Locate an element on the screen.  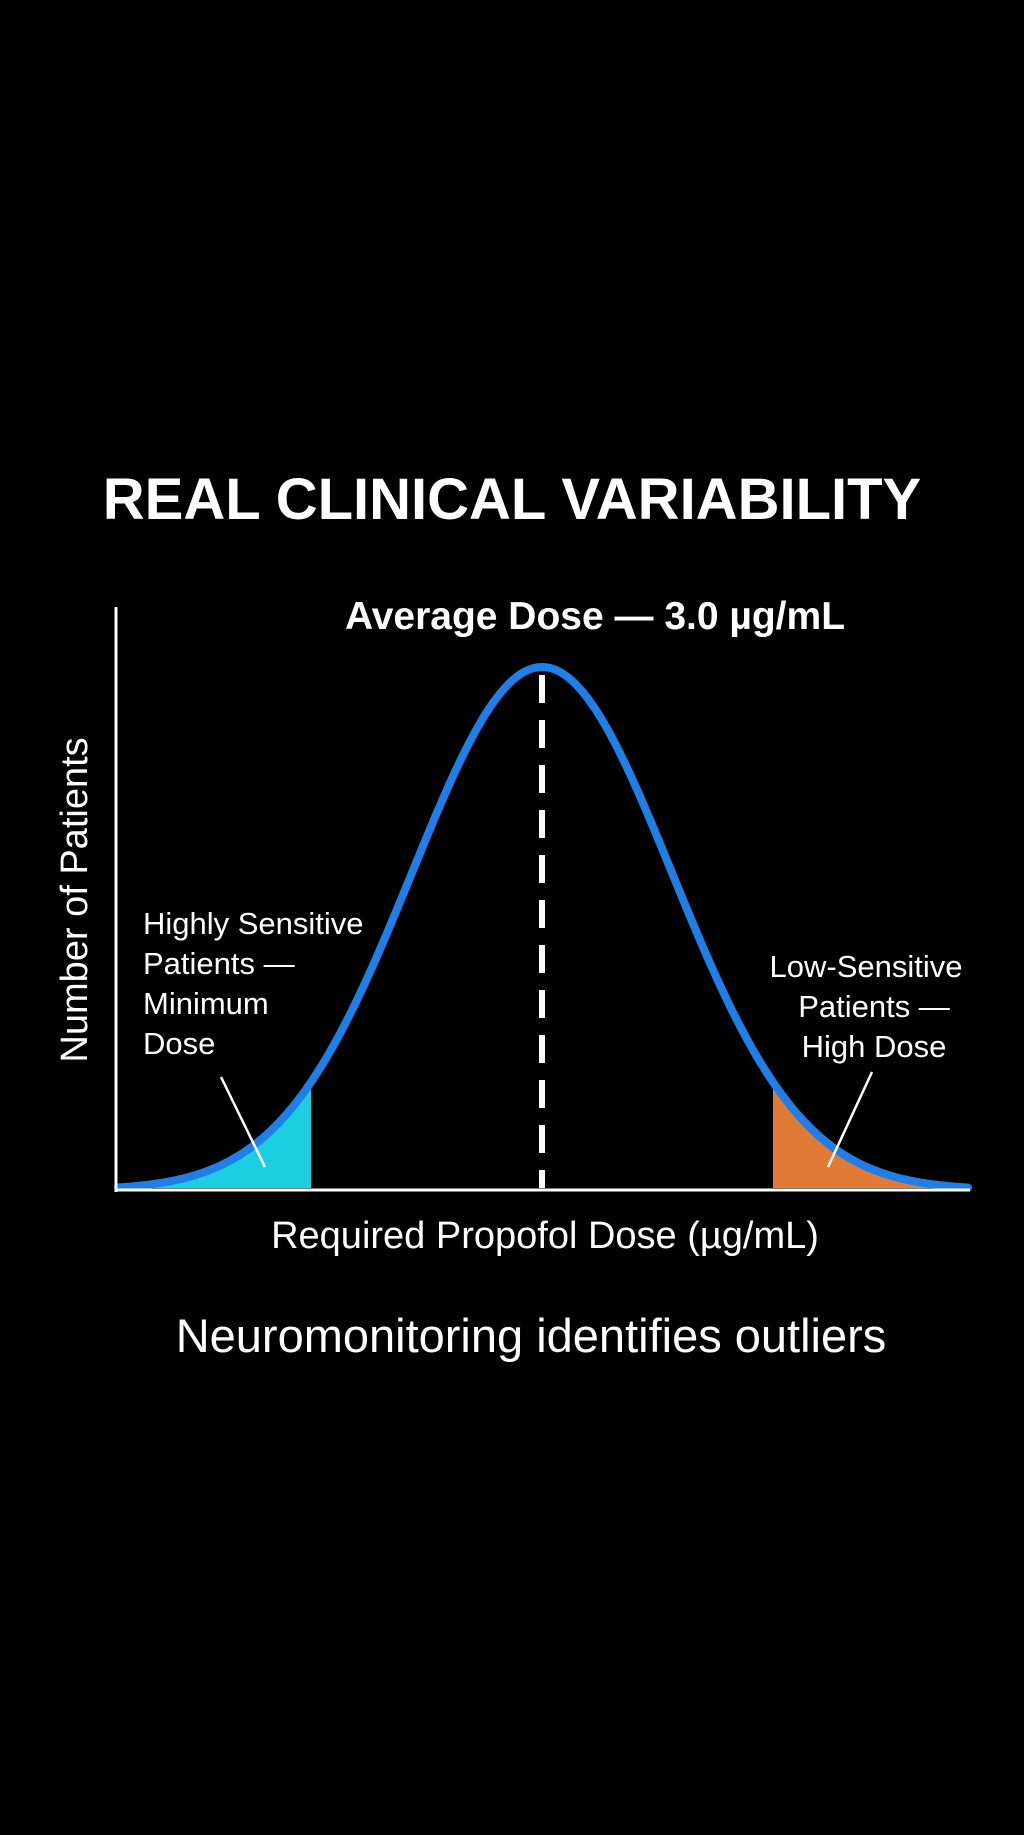
high-tail-annotation: Low-Sensitive Patients — High Dose is located at coordinates (866, 1058).